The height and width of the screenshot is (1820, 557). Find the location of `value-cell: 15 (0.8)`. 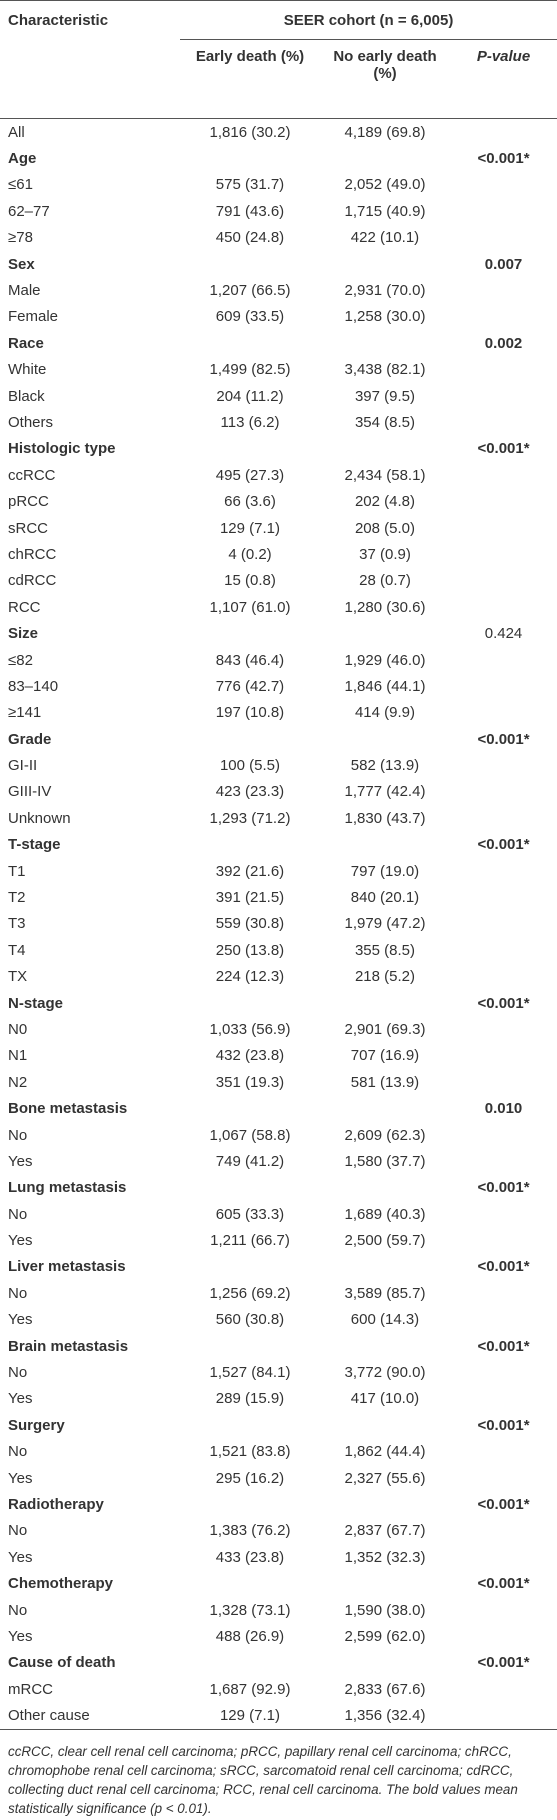

value-cell: 15 (0.8) is located at coordinates (250, 581).